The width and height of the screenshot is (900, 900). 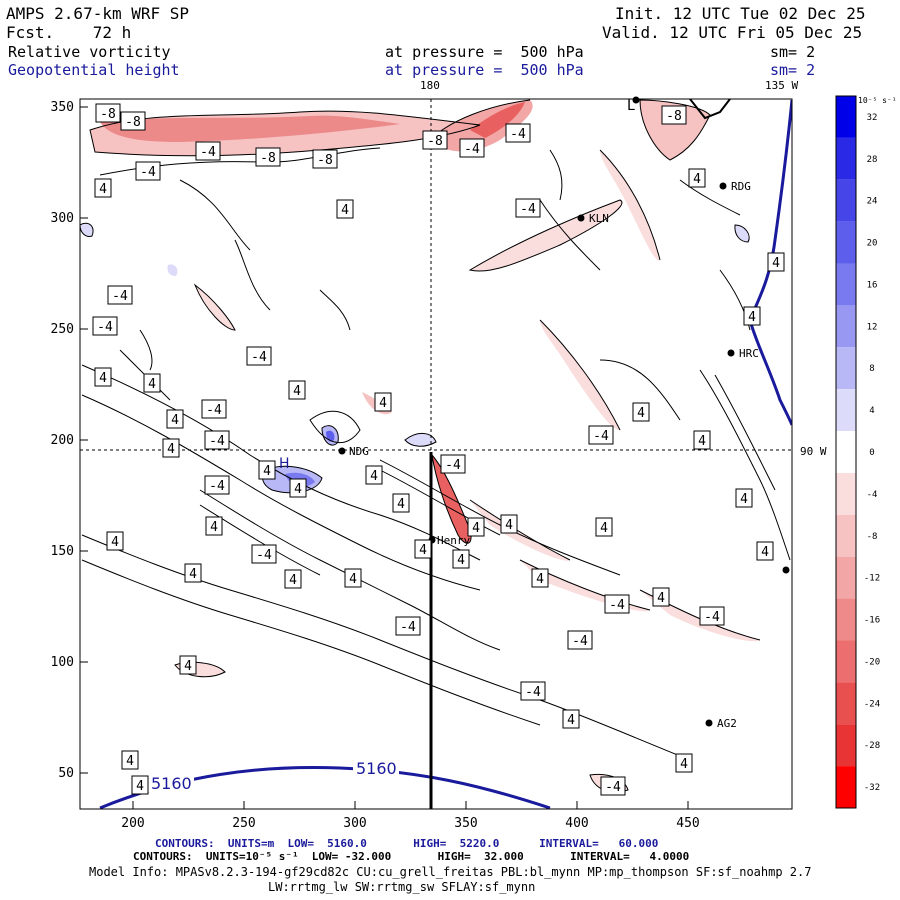 What do you see at coordinates (284, 464) in the screenshot?
I see `high-marker: H` at bounding box center [284, 464].